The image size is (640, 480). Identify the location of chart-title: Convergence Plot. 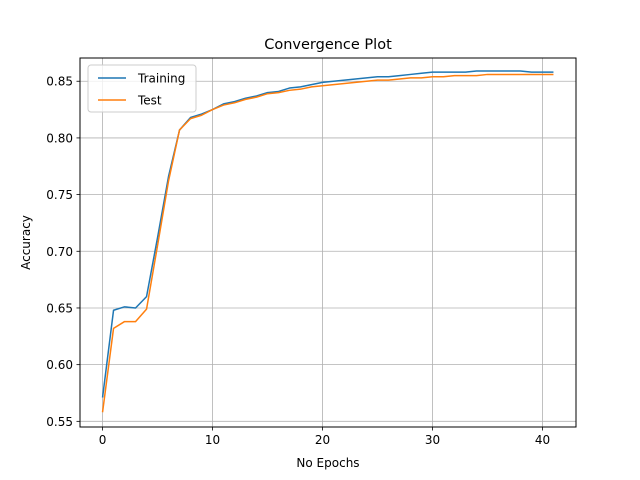
(328, 45).